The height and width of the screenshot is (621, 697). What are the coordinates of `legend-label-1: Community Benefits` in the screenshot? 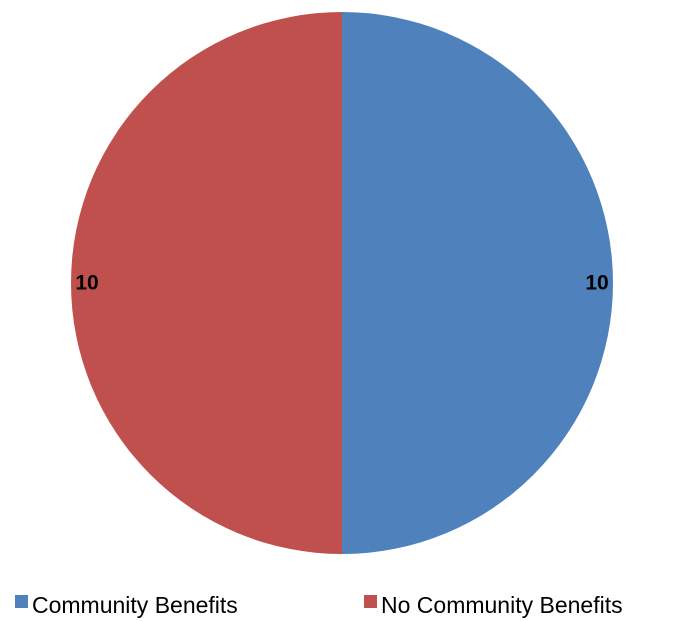 It's located at (135, 605).